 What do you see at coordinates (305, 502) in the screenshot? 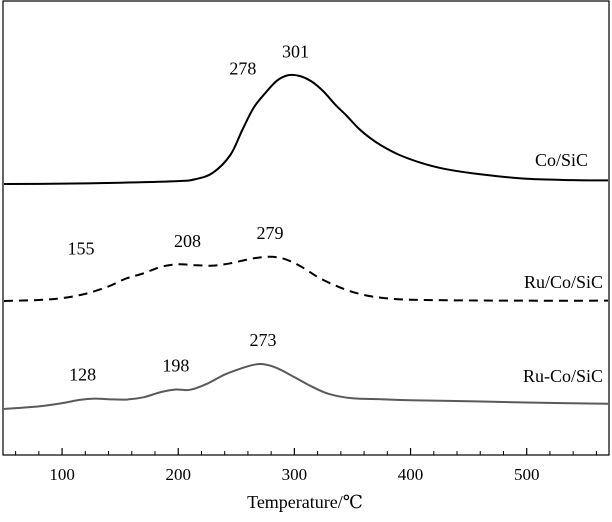
I see `x-axis-label: Temperature/℃` at bounding box center [305, 502].